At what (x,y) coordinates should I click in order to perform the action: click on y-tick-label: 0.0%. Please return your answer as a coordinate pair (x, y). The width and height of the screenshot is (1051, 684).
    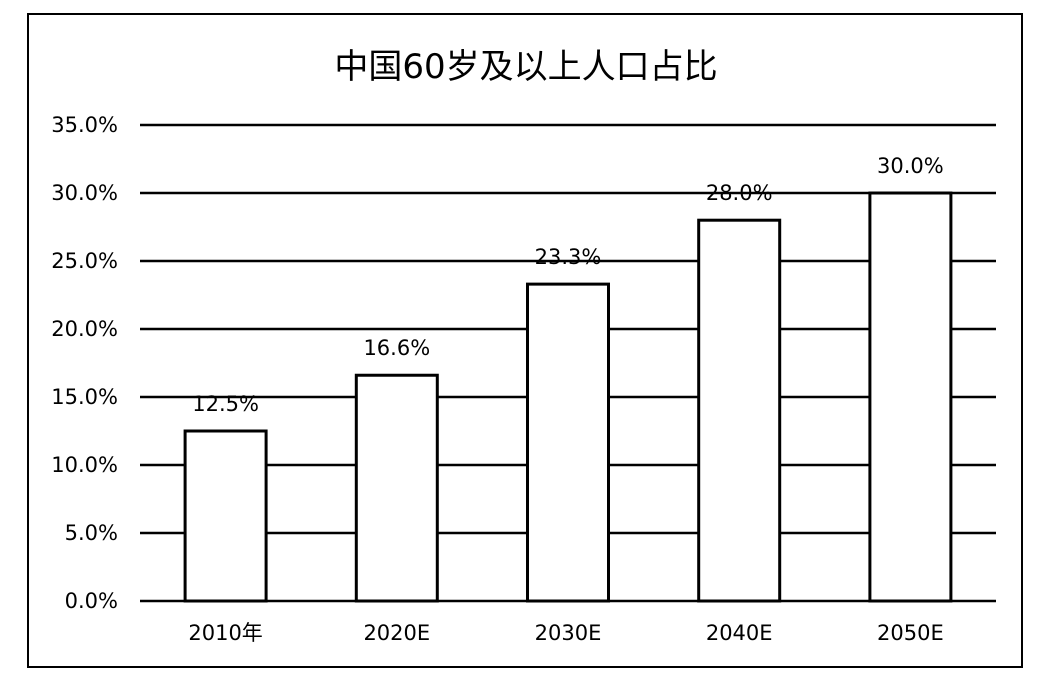
    Looking at the image, I should click on (91, 601).